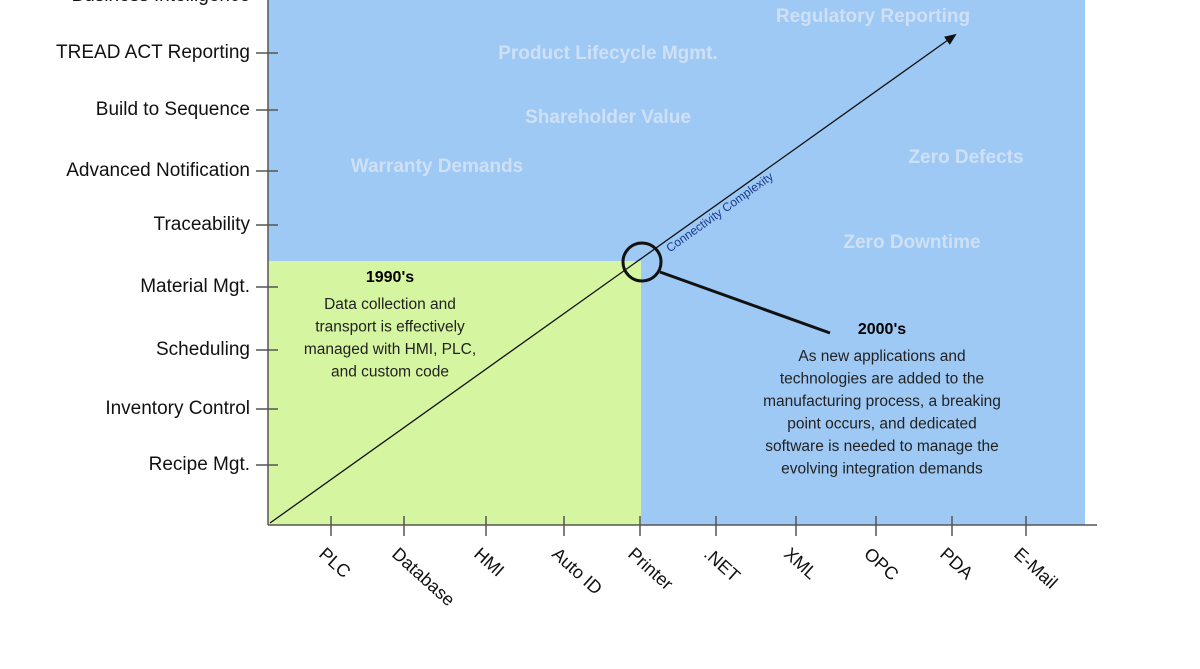 Image resolution: width=1200 pixels, height=669 pixels. I want to click on era-text: point occurs, and dedicated, so click(882, 424).